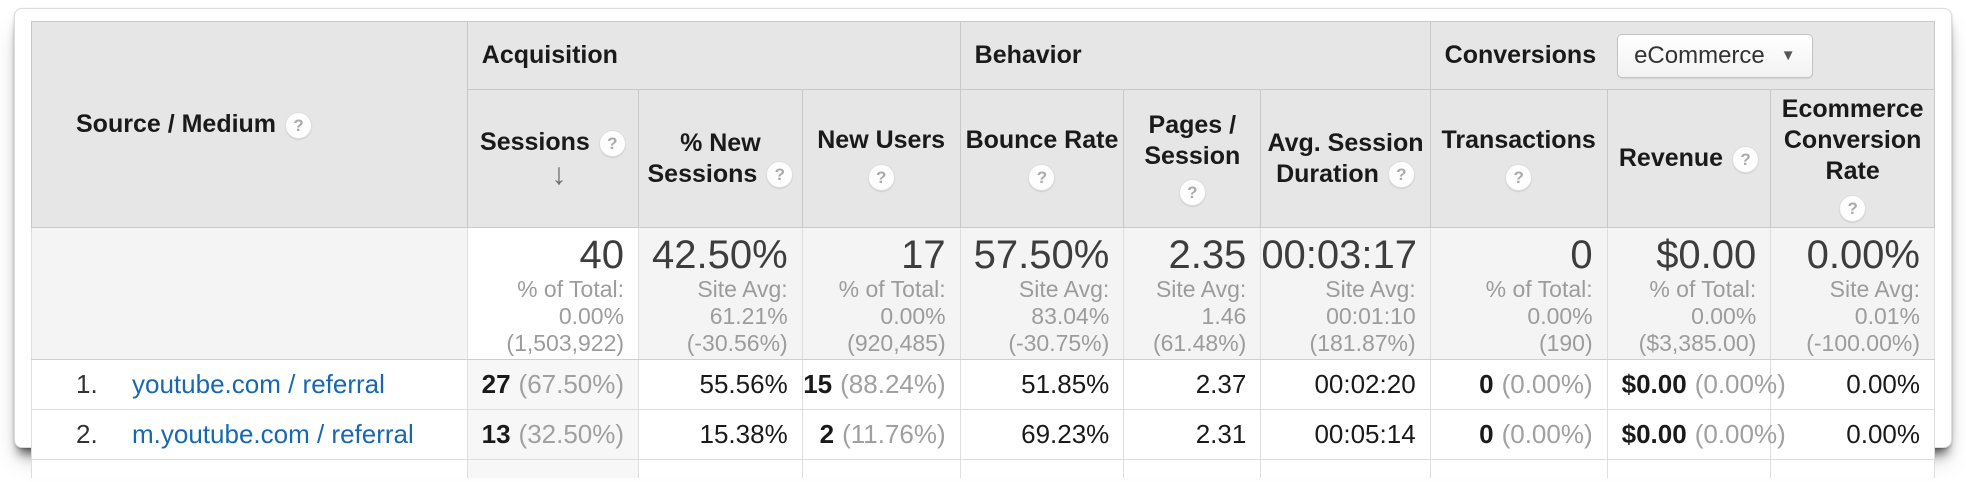 This screenshot has width=1966, height=482. I want to click on row-rank: 1., so click(87, 384).